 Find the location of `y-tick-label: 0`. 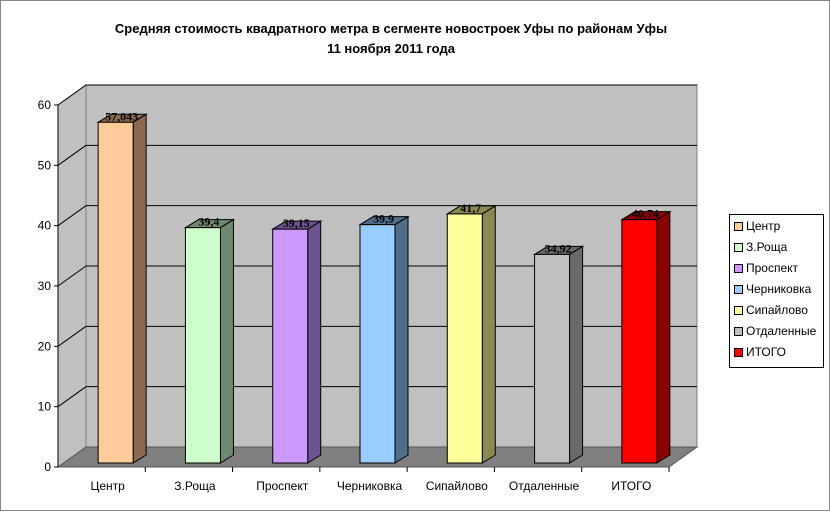

y-tick-label: 0 is located at coordinates (47, 467).